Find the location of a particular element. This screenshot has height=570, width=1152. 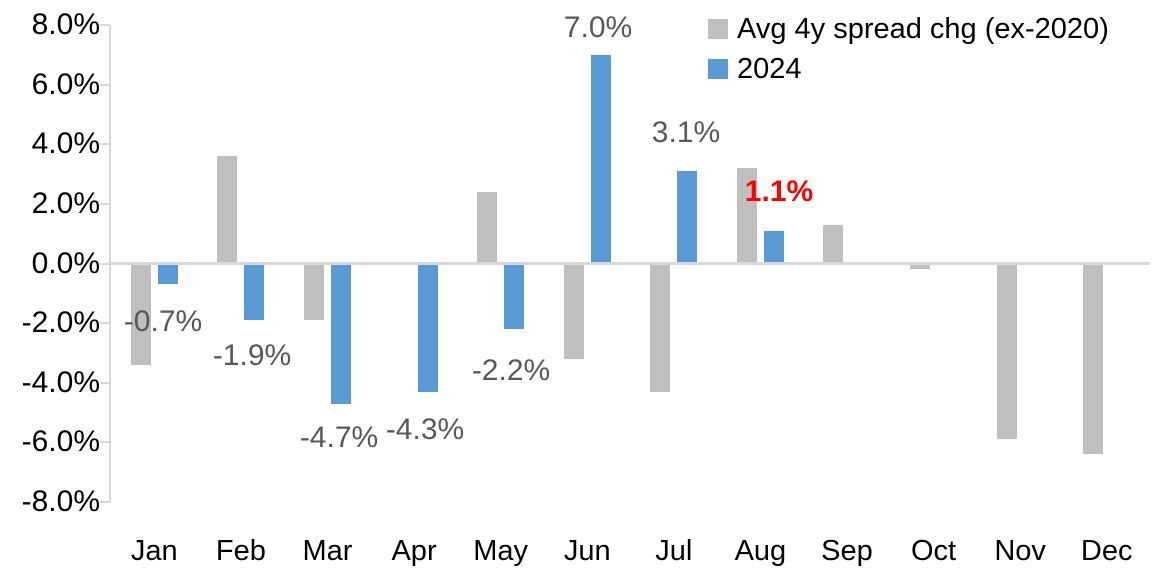

value-label: -4.7% is located at coordinates (339, 437).